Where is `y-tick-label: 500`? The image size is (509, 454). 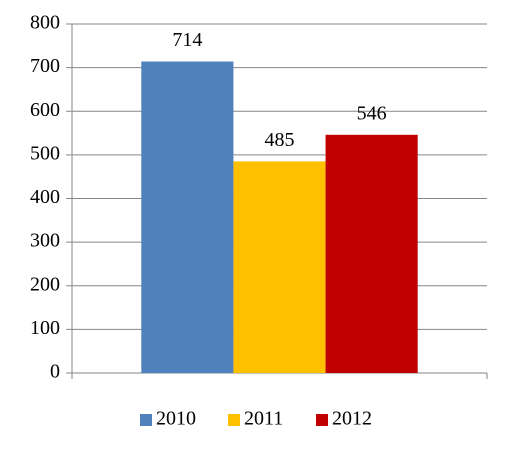
y-tick-label: 500 is located at coordinates (45, 153).